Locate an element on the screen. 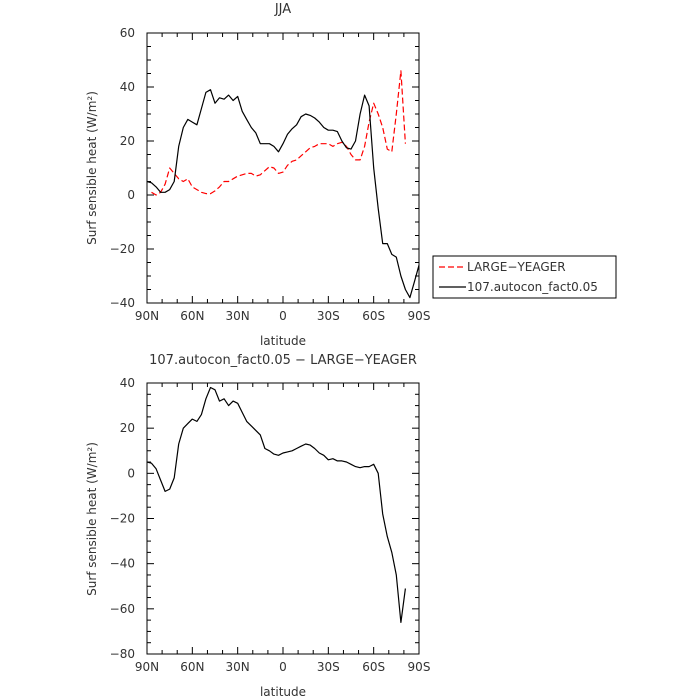 Image resolution: width=700 pixels, height=700 pixels. top-panel-title: JJA is located at coordinates (282, 9).